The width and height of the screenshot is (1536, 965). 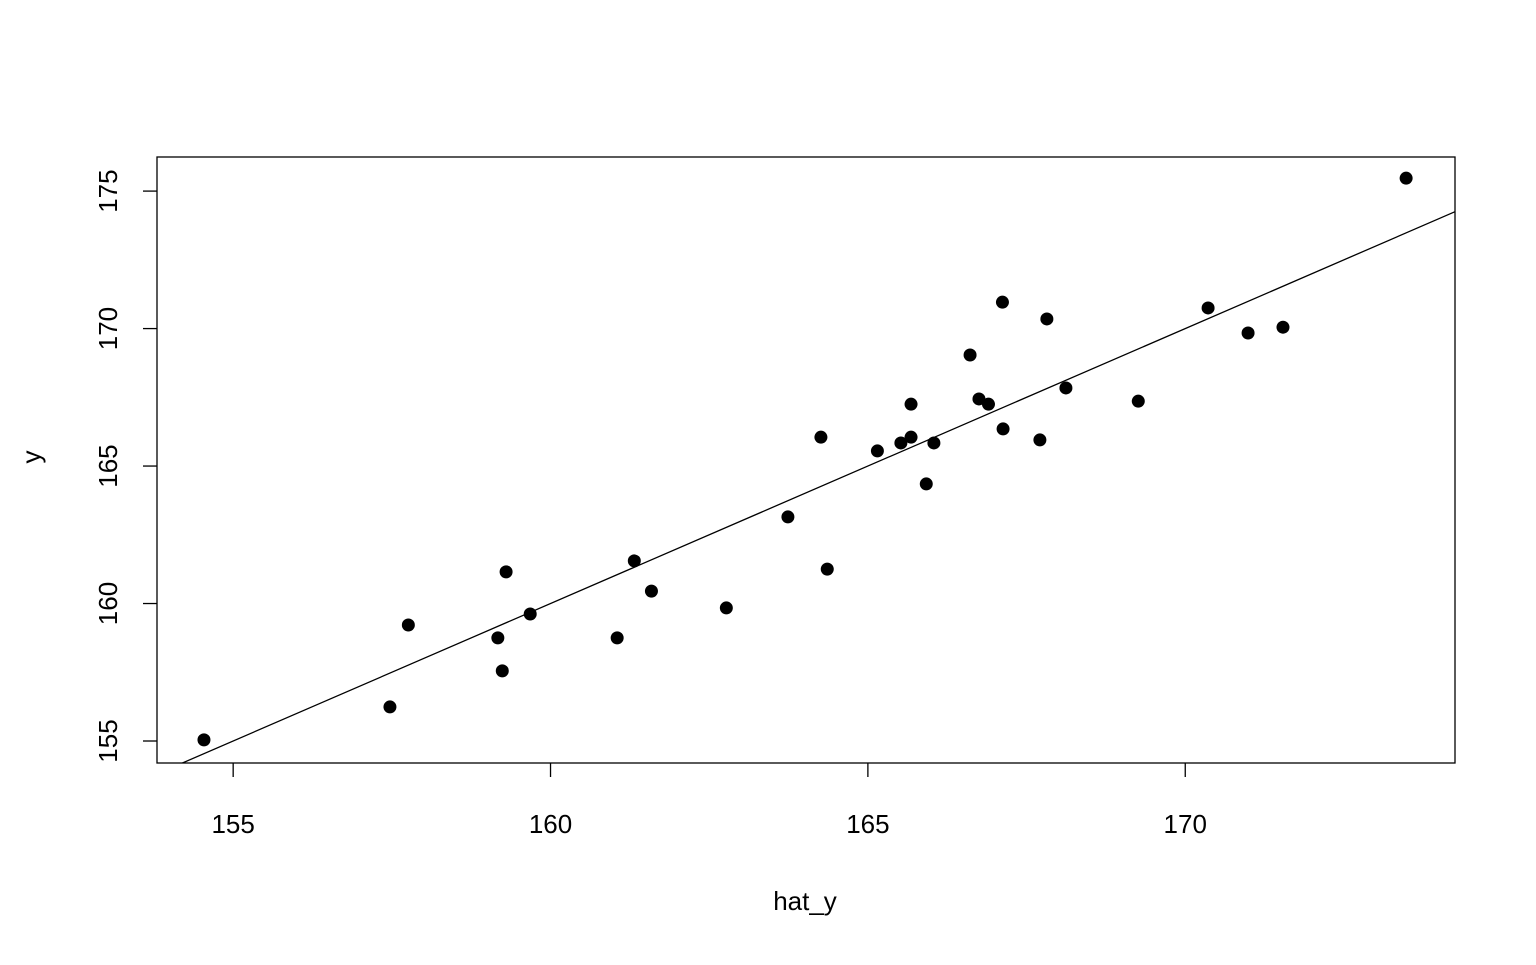 What do you see at coordinates (867, 824) in the screenshot?
I see `x-tick-label: 165` at bounding box center [867, 824].